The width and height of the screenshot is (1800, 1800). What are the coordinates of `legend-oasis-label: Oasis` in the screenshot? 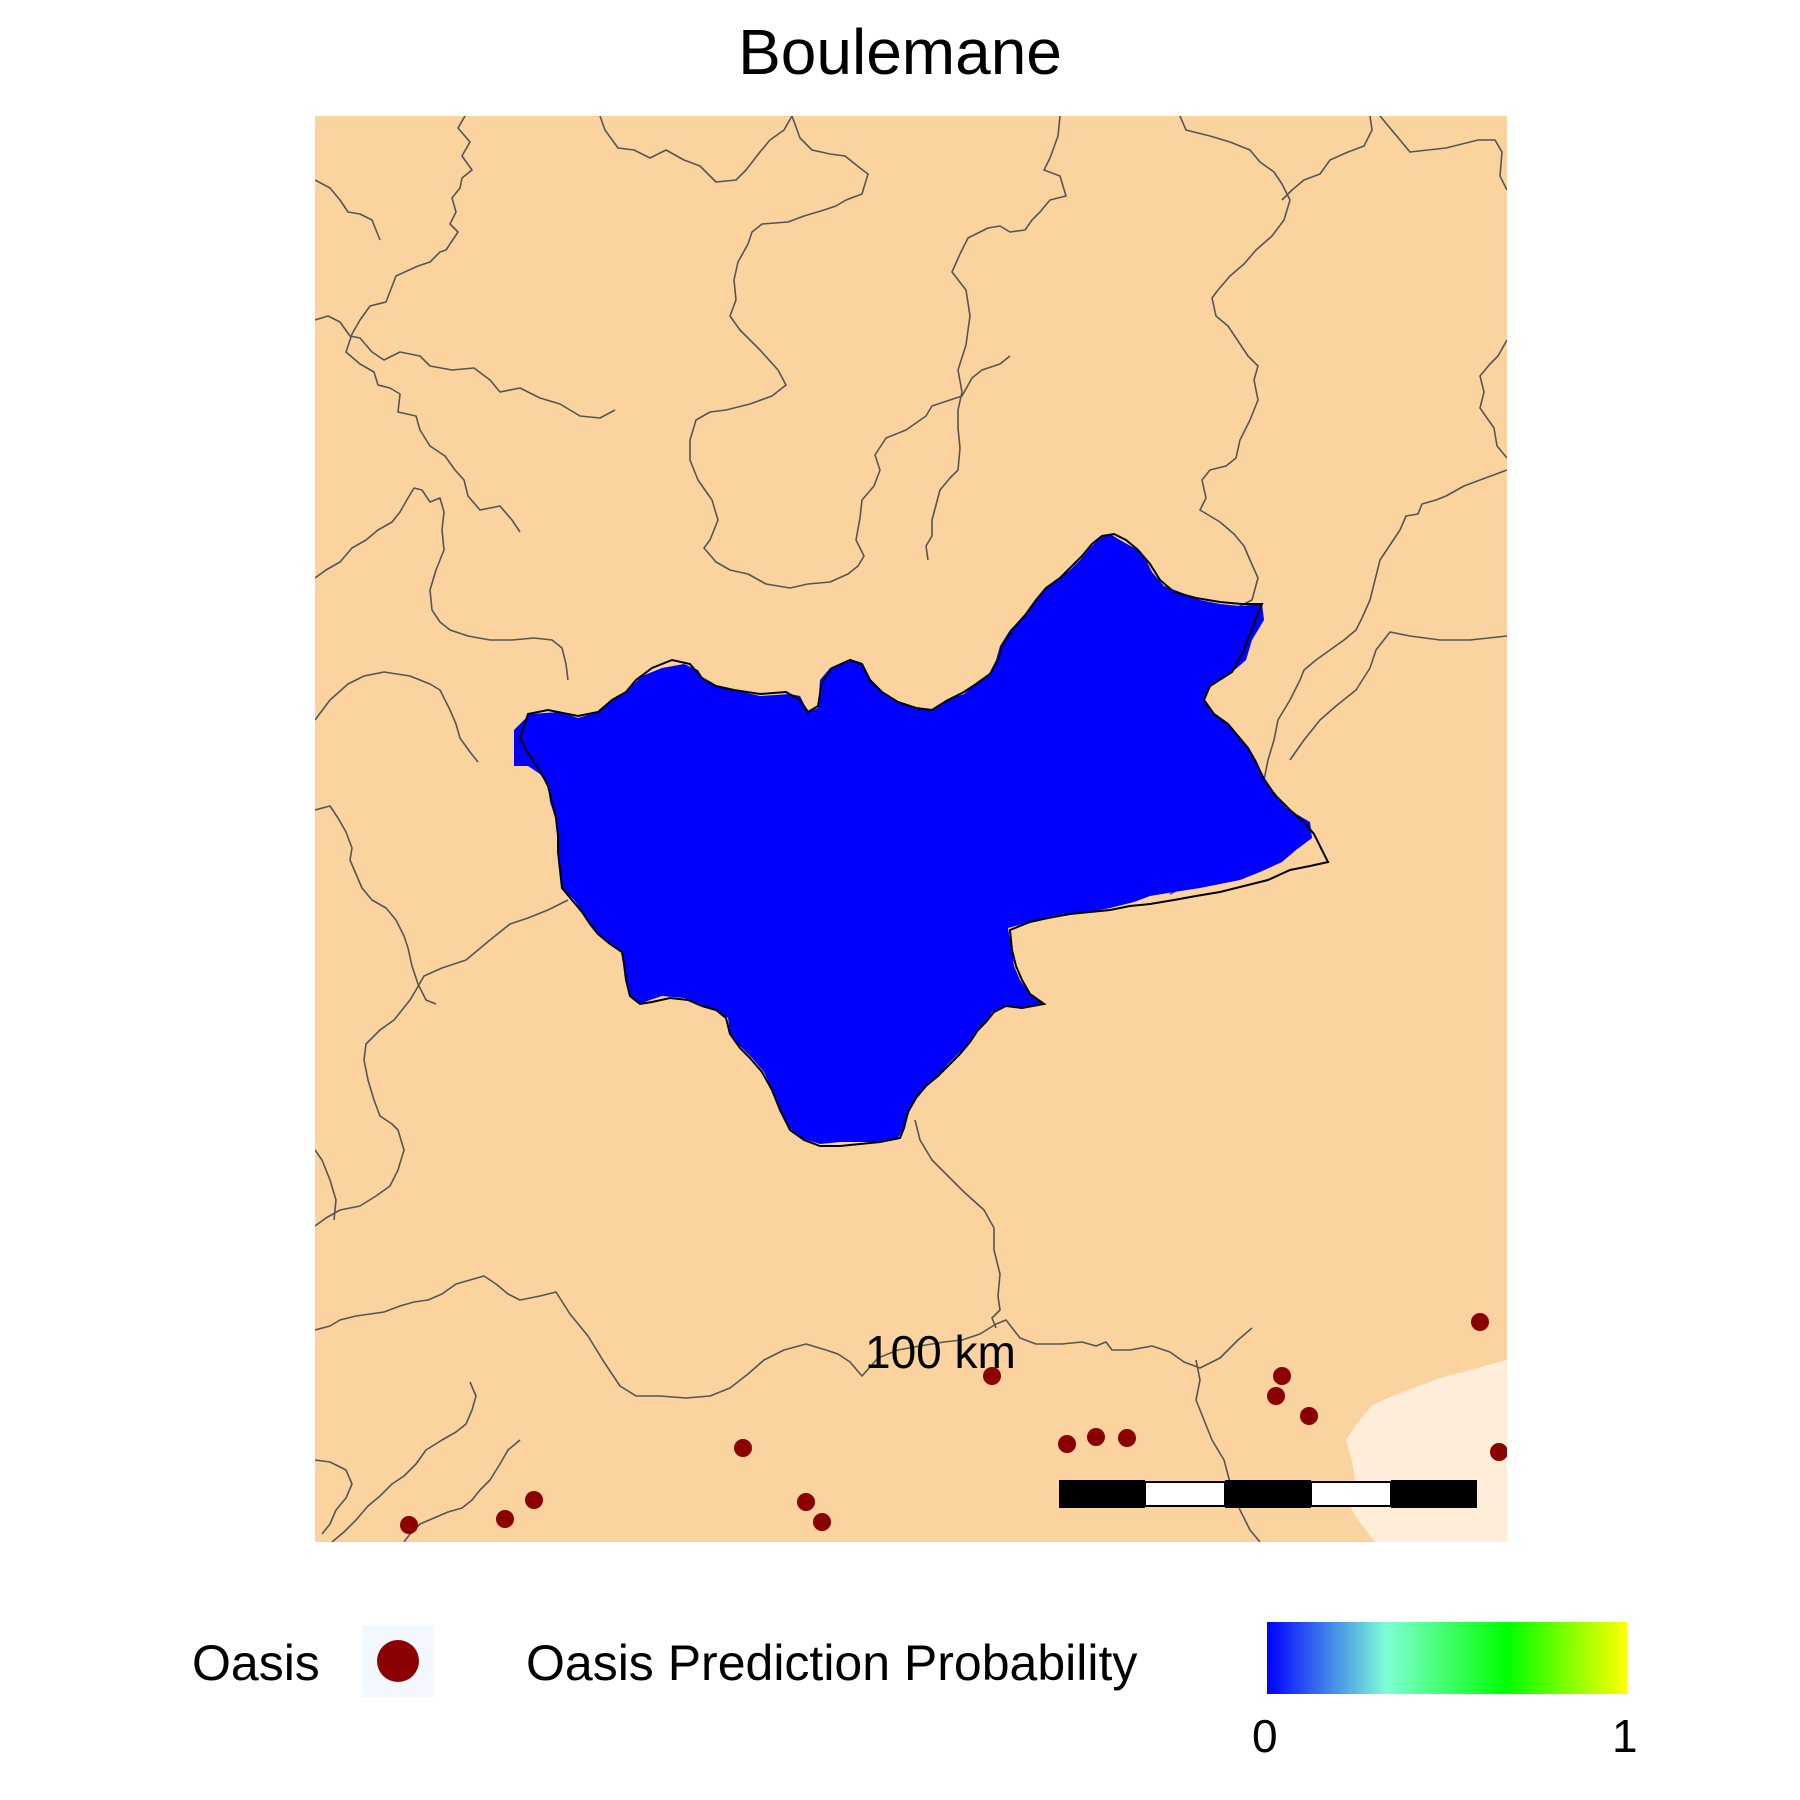 It's located at (256, 1663).